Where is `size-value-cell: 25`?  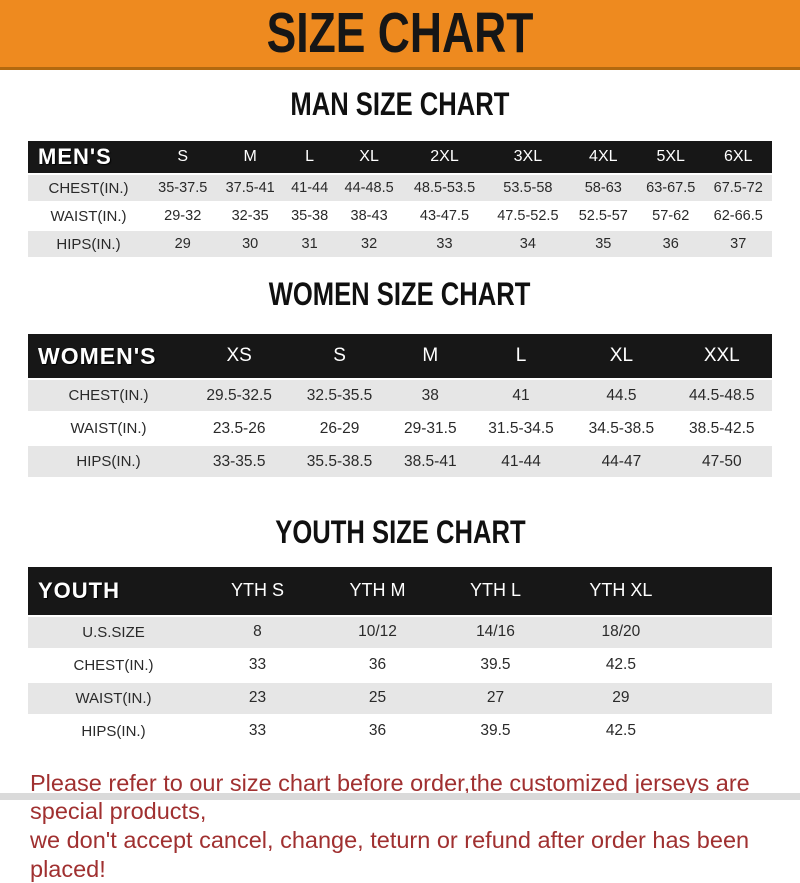
size-value-cell: 25 is located at coordinates (377, 698).